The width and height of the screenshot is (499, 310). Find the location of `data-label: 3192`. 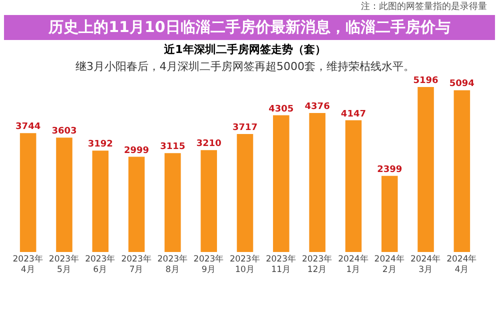

data-label: 3192 is located at coordinates (100, 145).